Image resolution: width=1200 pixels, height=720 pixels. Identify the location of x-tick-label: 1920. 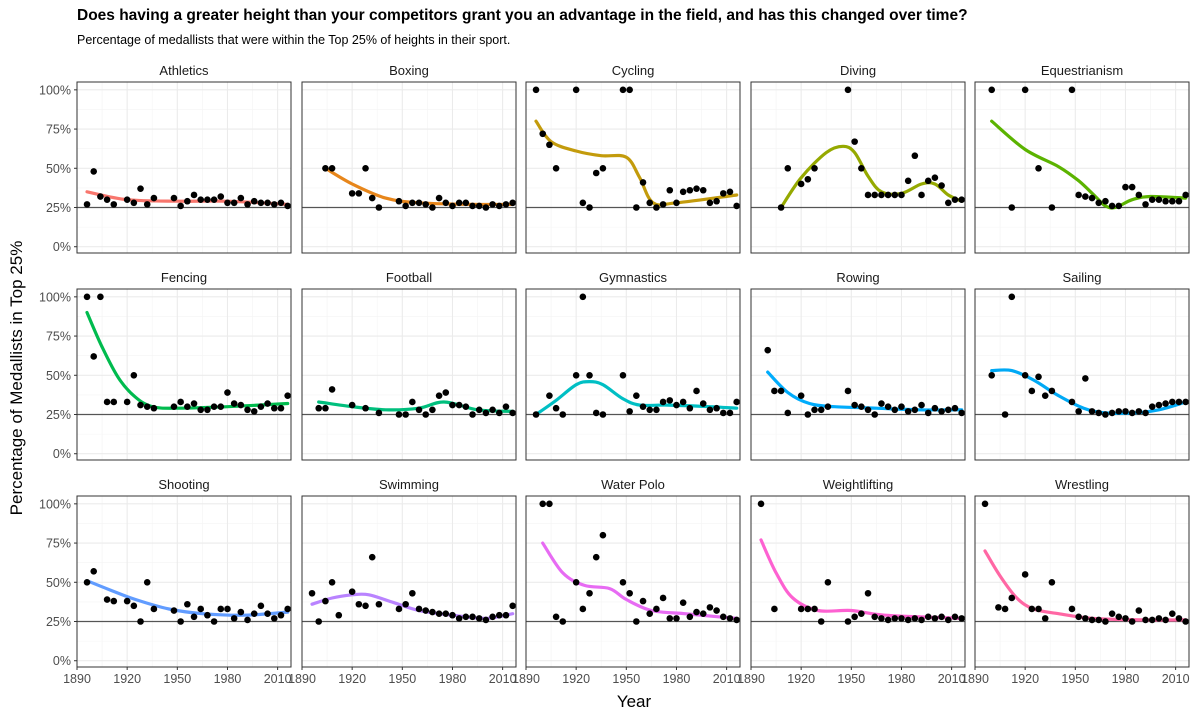
(1025, 679).